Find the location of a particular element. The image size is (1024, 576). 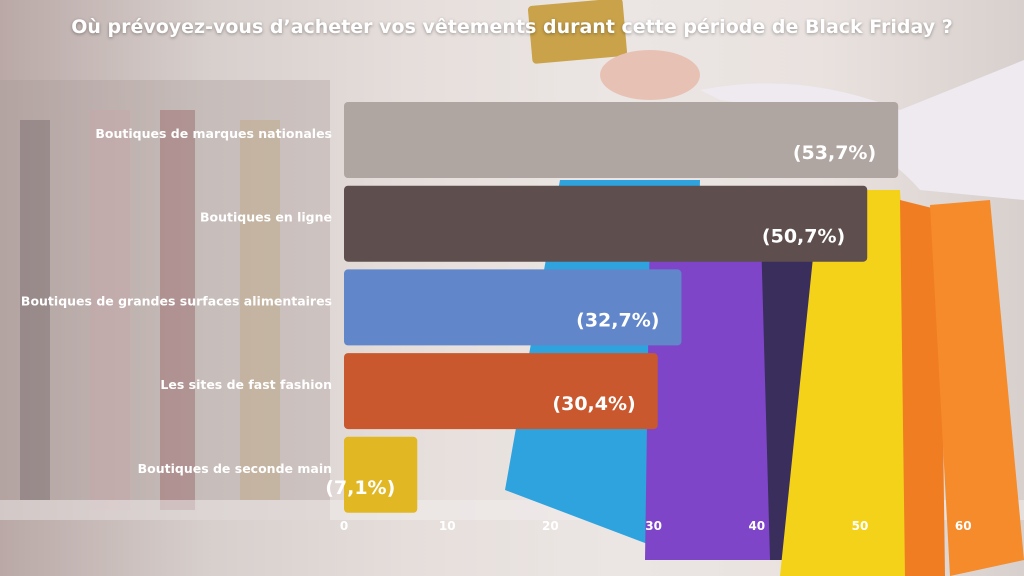

x-tick-label: 0 is located at coordinates (344, 526).